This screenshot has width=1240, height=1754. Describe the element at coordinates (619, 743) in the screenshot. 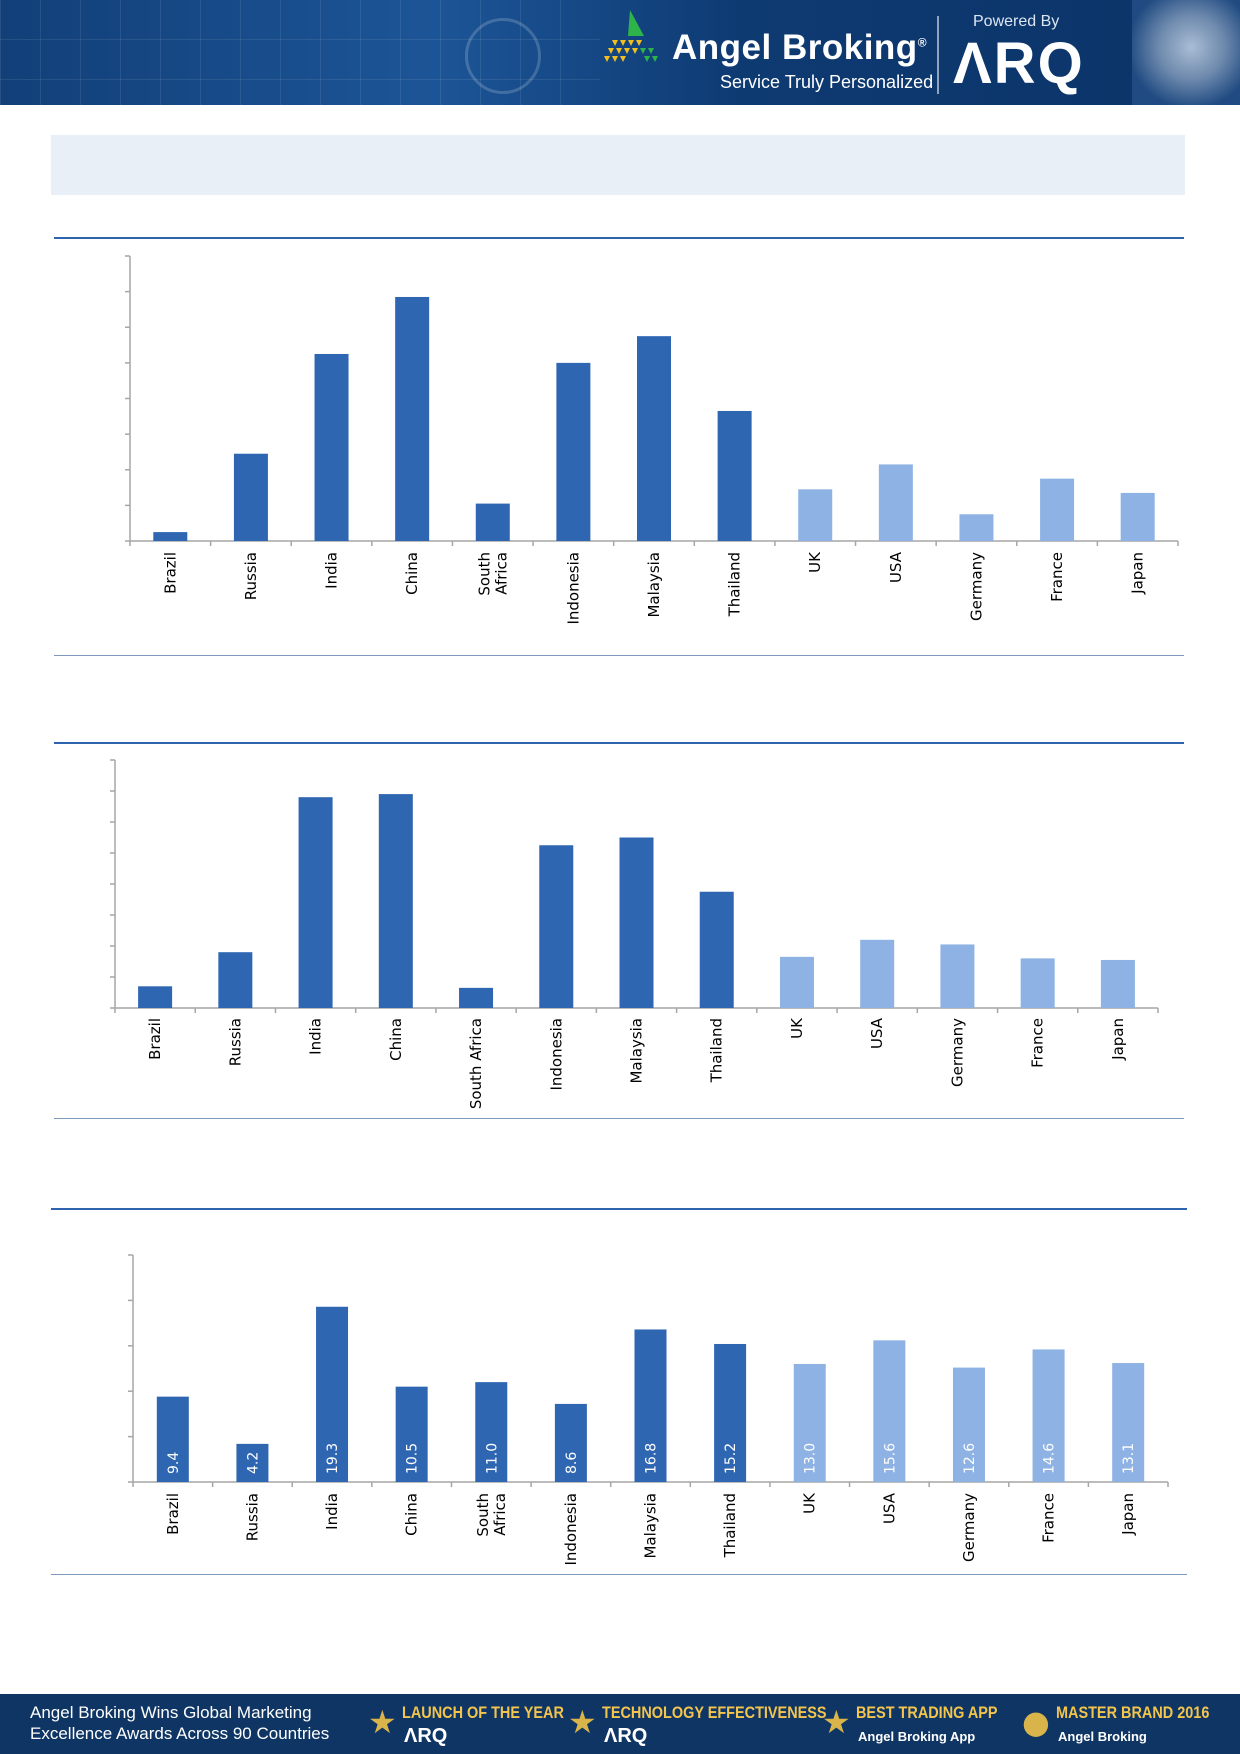

I see `section-2-top-rule` at that location.